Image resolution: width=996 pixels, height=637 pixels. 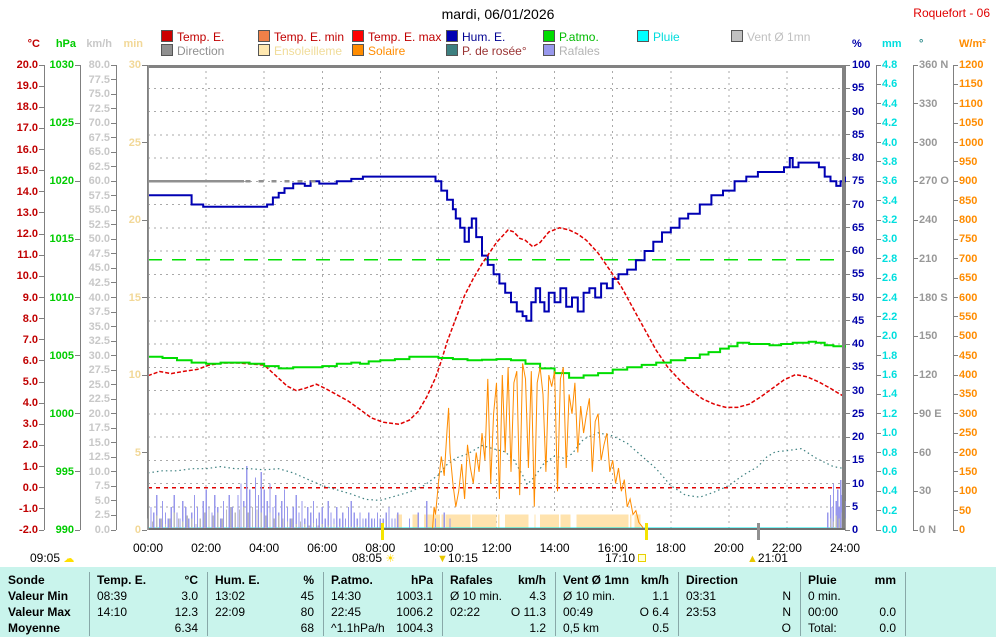 What do you see at coordinates (712, 580) in the screenshot?
I see `cell-label: Direction` at bounding box center [712, 580].